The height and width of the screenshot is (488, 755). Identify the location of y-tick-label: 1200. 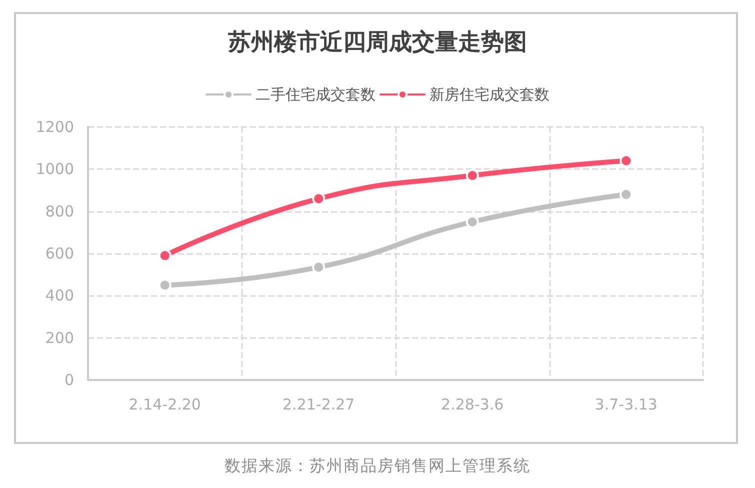
(55, 127).